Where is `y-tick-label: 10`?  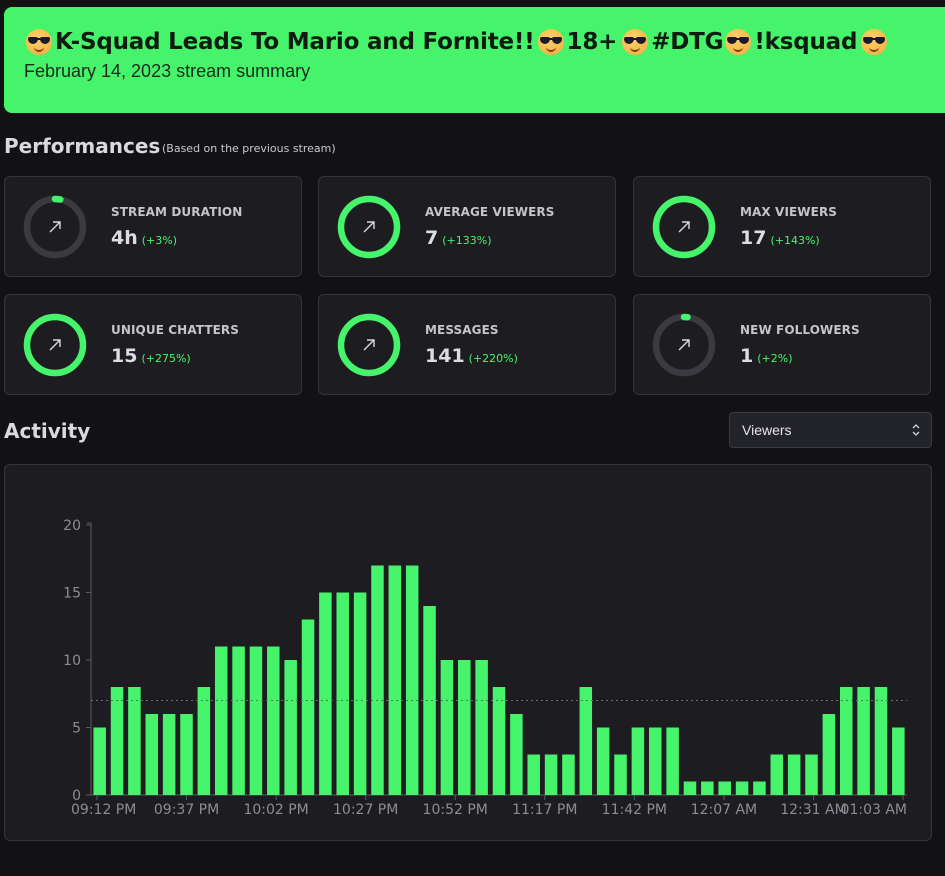
y-tick-label: 10 is located at coordinates (72, 661).